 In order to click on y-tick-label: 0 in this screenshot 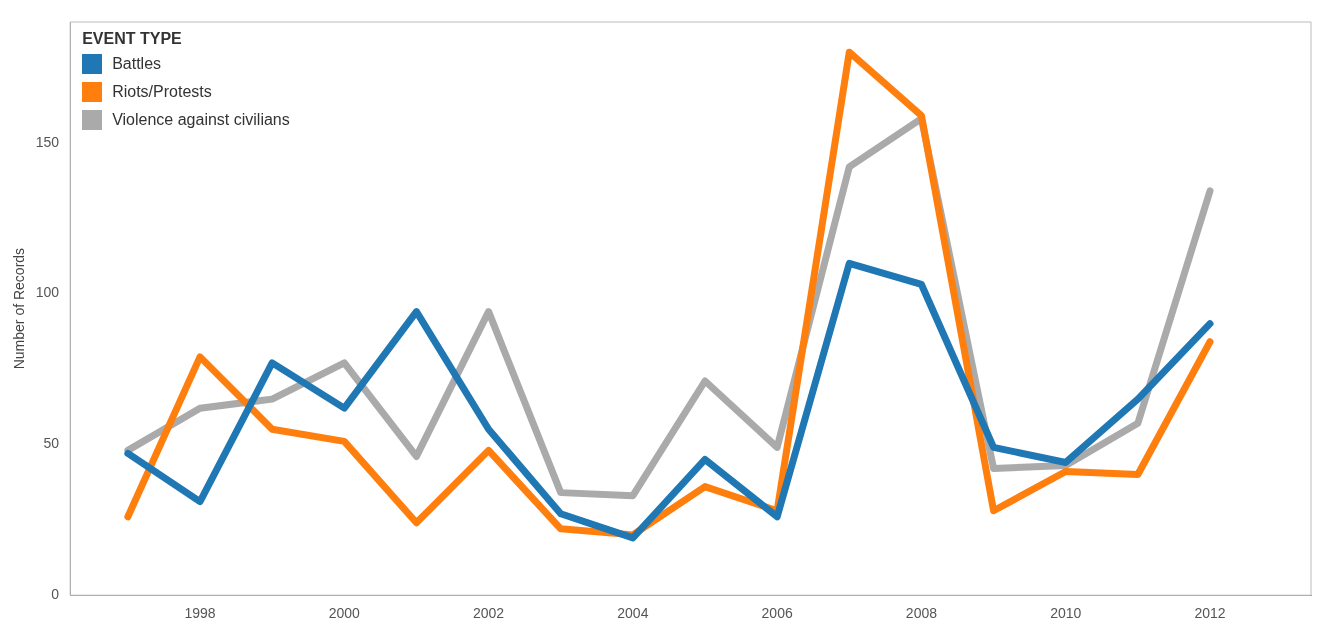, I will do `click(55, 594)`.